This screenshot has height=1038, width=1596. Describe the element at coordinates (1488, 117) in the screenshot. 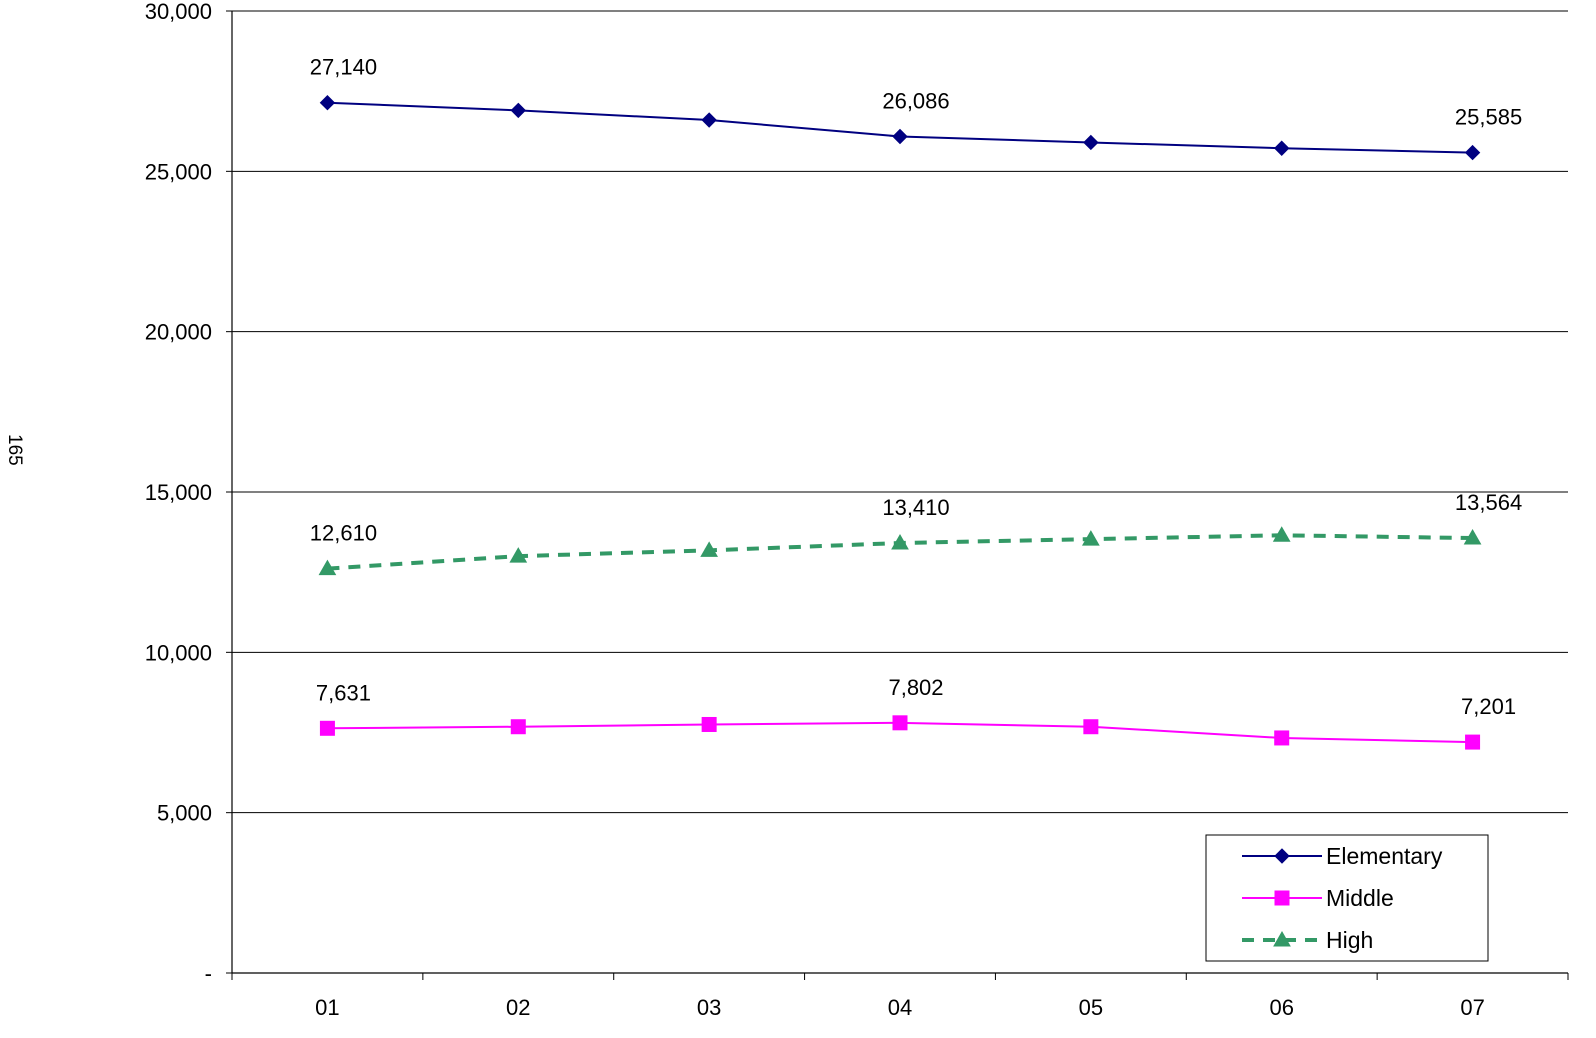

I see `data-label-elementary: 25,585` at that location.